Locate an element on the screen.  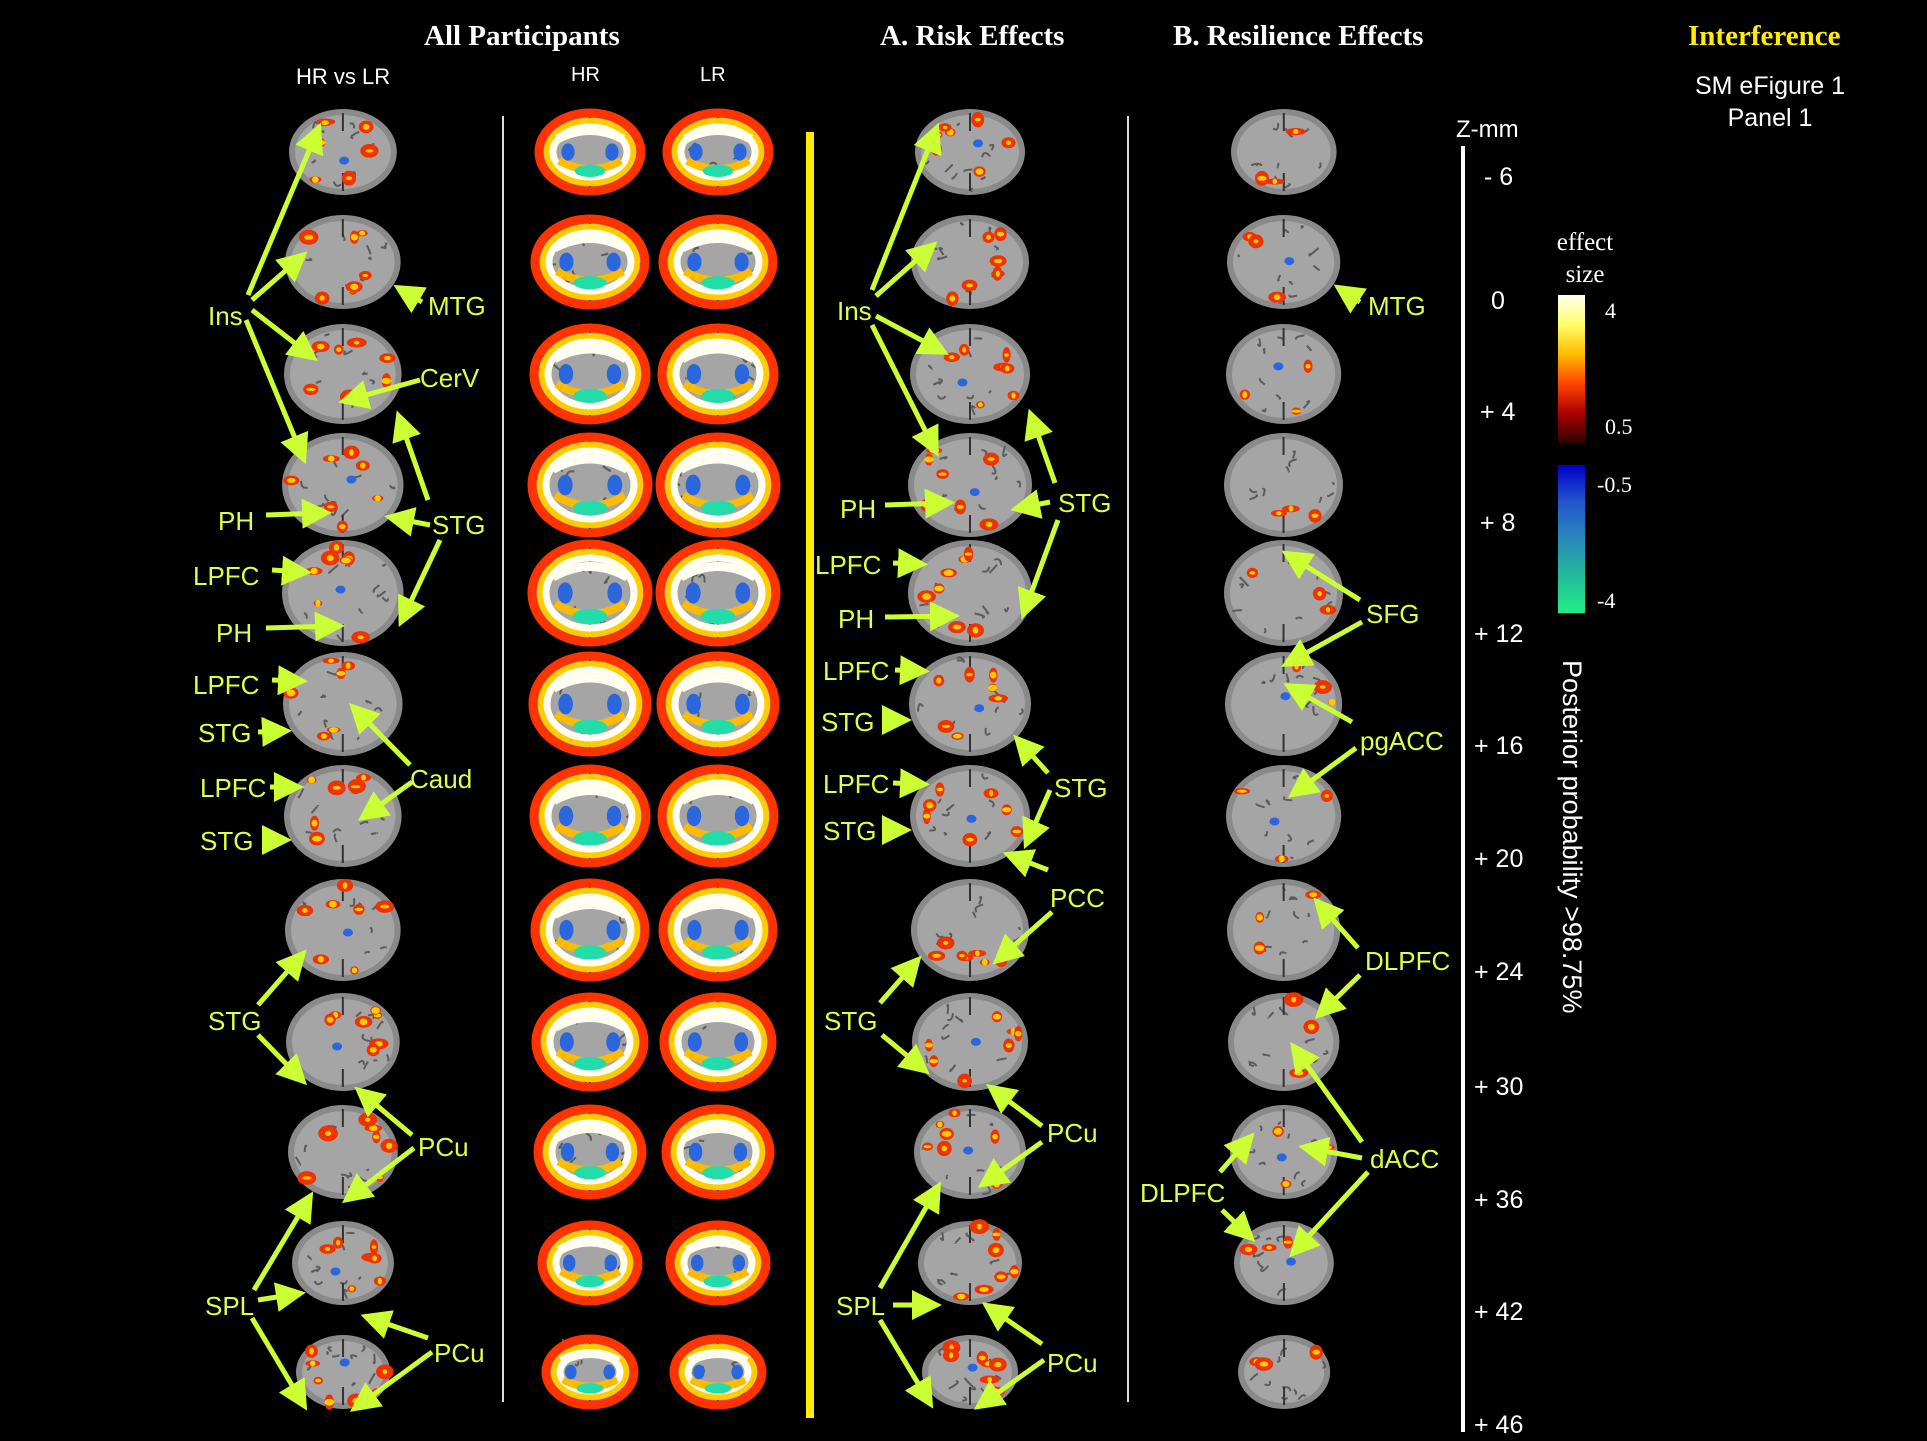
arrow-risk-pcu-1b is located at coordinates (1010, 1163).